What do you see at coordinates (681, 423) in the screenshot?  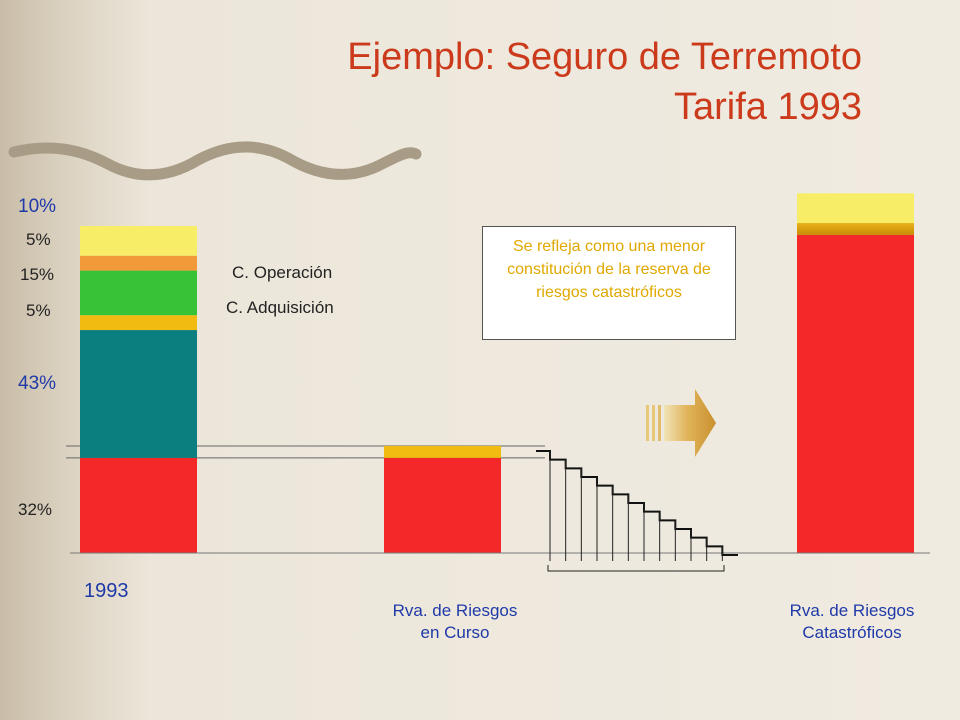 I see `arrow-icon` at bounding box center [681, 423].